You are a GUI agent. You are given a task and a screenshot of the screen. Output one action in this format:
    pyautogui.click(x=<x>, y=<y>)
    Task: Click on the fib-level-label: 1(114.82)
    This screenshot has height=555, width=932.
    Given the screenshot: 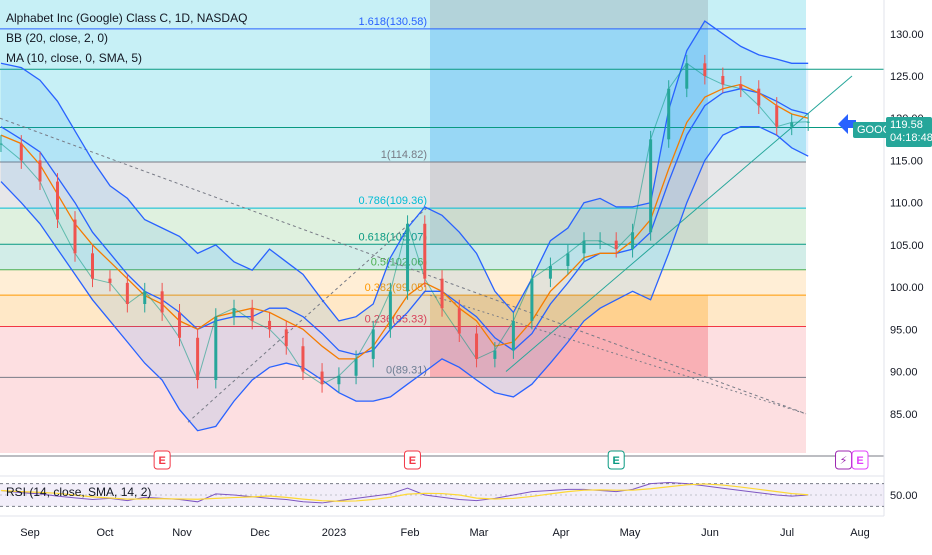 What is the action you would take?
    pyautogui.click(x=404, y=155)
    